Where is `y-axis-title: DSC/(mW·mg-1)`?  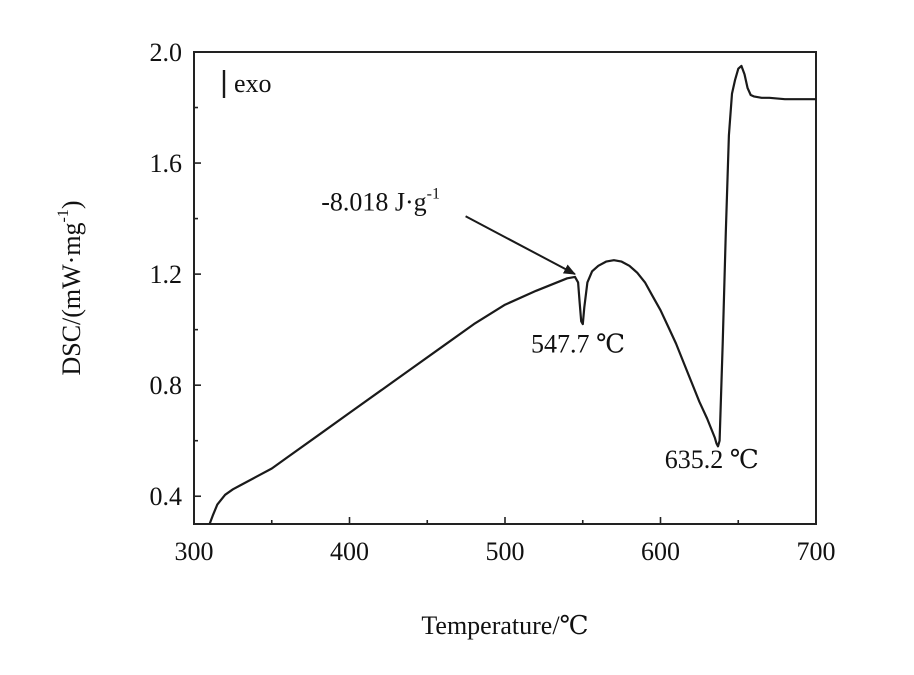
y-axis-title: DSC/(mW·mg-1) is located at coordinates (70, 287).